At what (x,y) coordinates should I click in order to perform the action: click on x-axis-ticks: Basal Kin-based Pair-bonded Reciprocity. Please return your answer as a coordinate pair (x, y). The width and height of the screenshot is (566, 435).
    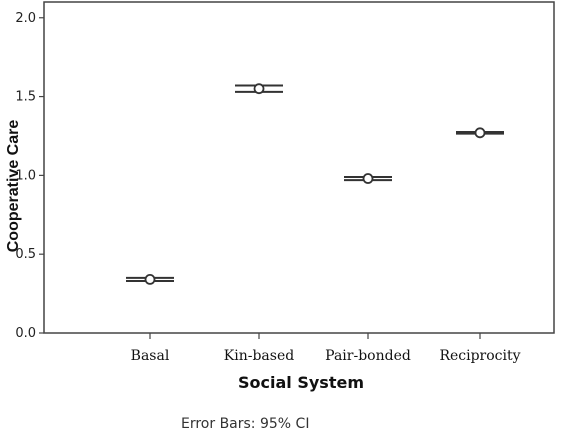
    Looking at the image, I should click on (326, 348).